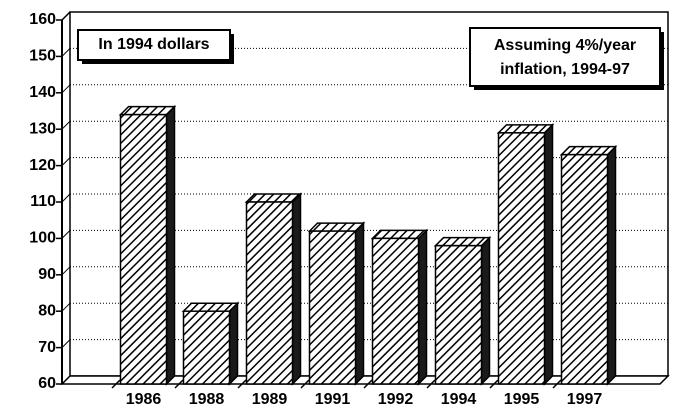 The image size is (674, 411). Describe the element at coordinates (207, 399) in the screenshot. I see `x-tick-label: 1988` at that location.